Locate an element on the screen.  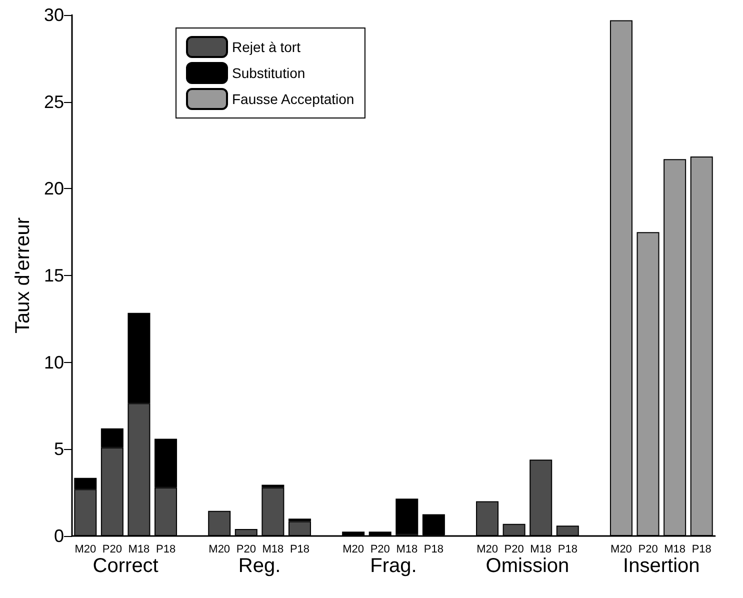
y-axis-title: Taux d'erreur is located at coordinates (23, 275).